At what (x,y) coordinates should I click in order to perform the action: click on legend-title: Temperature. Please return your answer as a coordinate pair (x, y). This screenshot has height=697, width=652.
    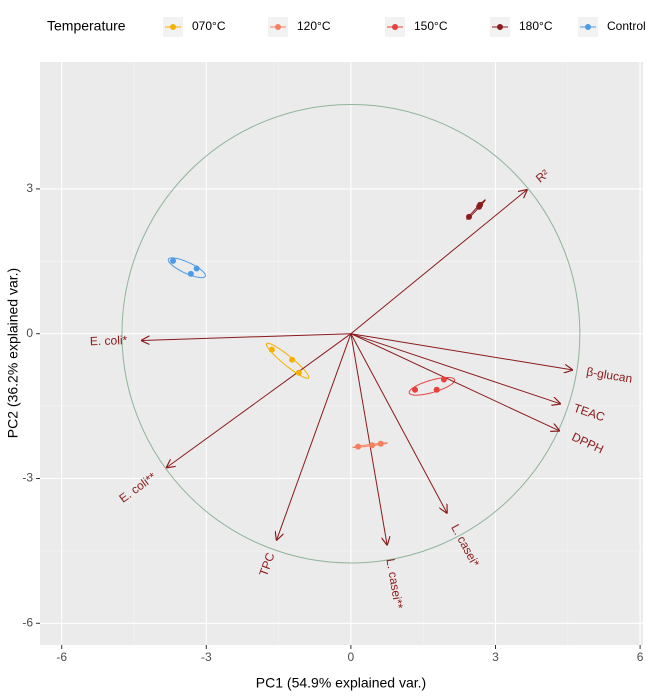
    Looking at the image, I should click on (86, 26).